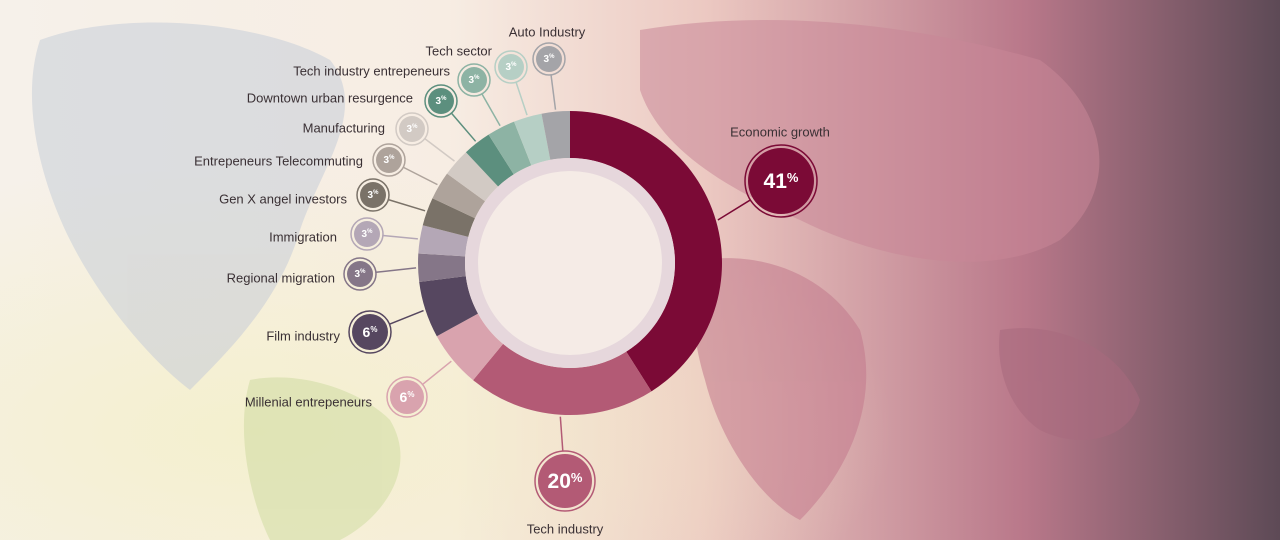 The image size is (1280, 540). Describe the element at coordinates (734, 210) in the screenshot. I see `leader-line-economic-growth` at that location.